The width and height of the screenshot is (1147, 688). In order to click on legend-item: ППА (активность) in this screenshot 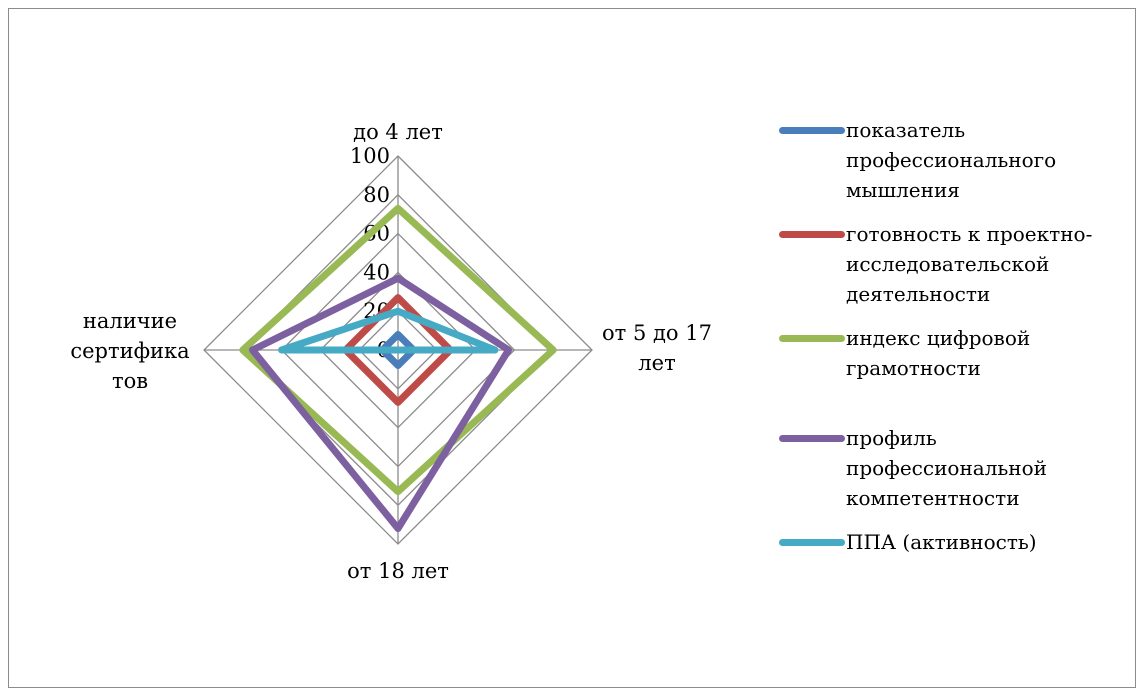, I will do `click(944, 542)`.